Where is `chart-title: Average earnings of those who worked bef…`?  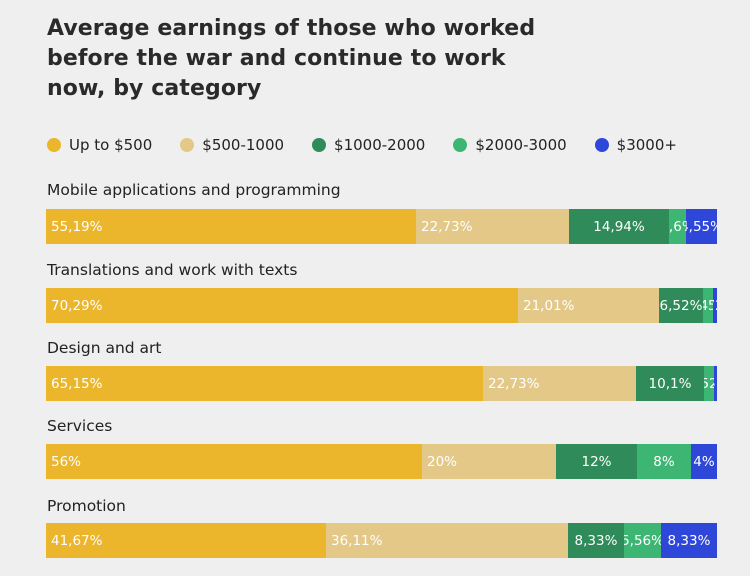
chart-title: Average earnings of those who worked bef… is located at coordinates (291, 58).